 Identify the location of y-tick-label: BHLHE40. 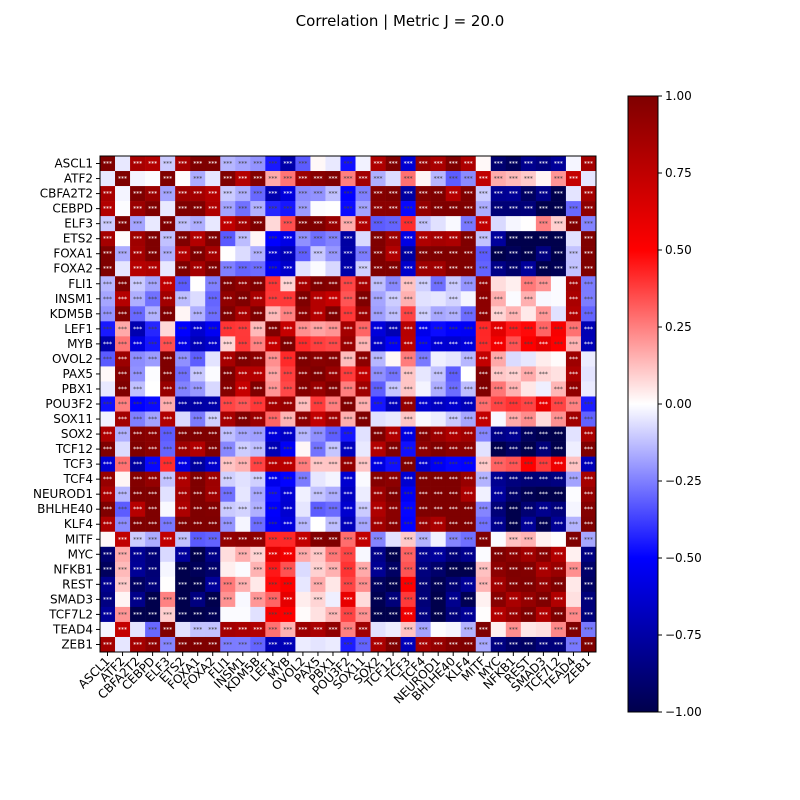
(65, 509).